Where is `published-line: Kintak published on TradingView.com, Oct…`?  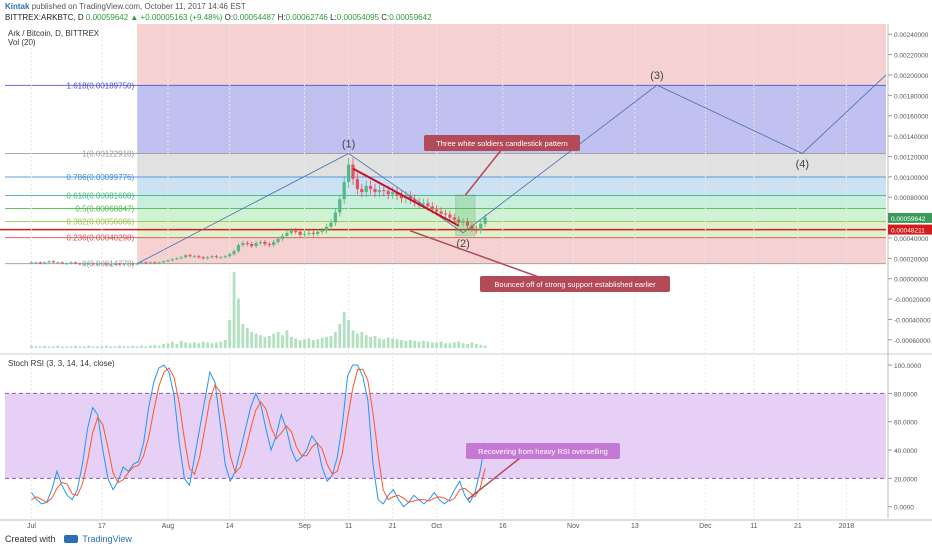 published-line: Kintak published on TradingView.com, Oct… is located at coordinates (125, 6).